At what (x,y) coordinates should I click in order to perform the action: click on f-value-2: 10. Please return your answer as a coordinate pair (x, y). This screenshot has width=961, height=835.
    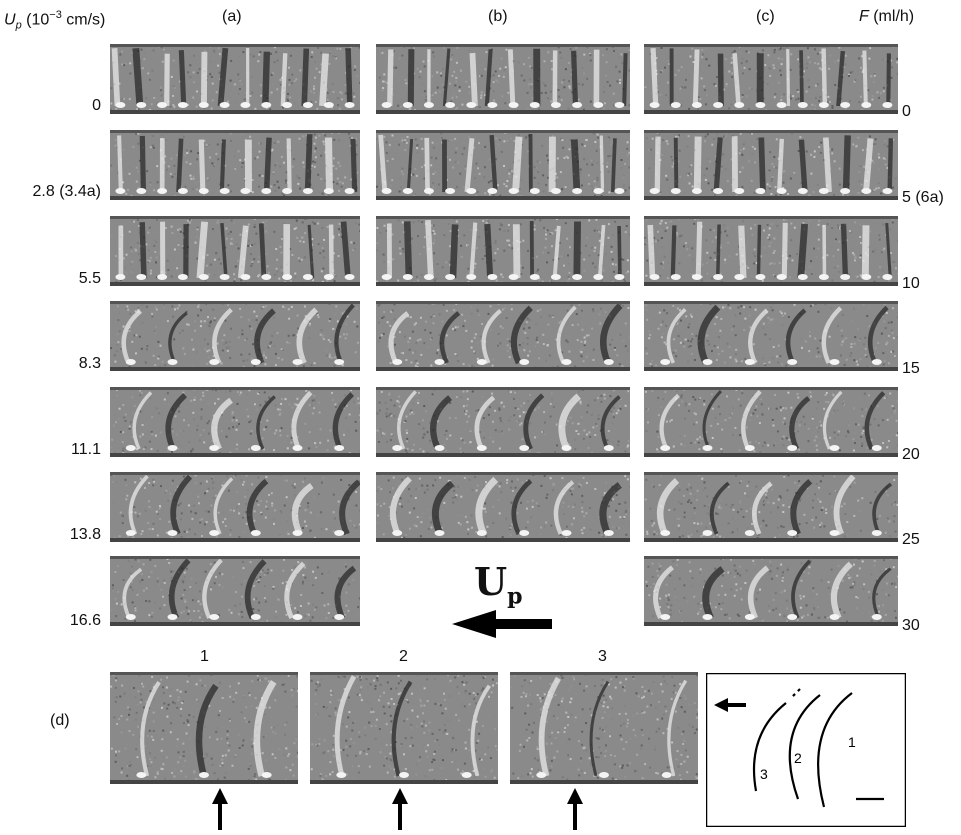
    Looking at the image, I should click on (911, 283).